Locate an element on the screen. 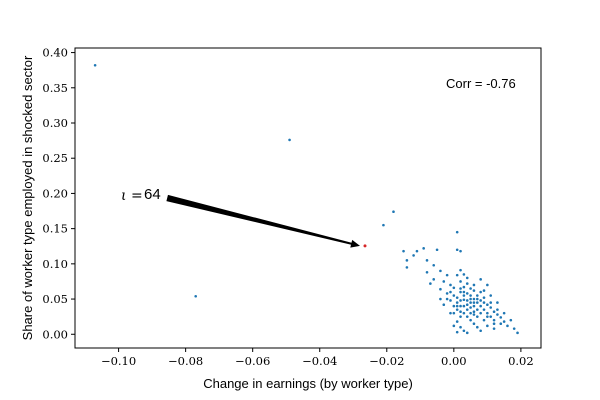 Image resolution: width=600 pixels, height=400 pixels. y-tick-label: 0.00 is located at coordinates (55, 334).